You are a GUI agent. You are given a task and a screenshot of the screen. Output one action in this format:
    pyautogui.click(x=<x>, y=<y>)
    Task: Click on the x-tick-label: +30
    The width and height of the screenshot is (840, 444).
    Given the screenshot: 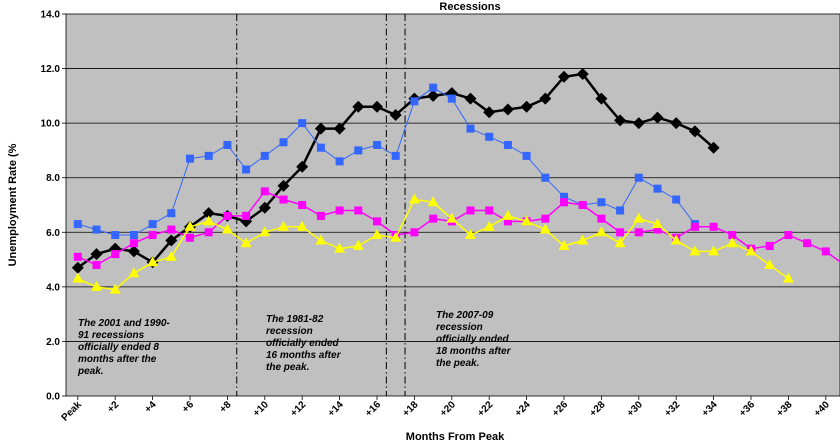 What is the action you would take?
    pyautogui.click(x=635, y=409)
    